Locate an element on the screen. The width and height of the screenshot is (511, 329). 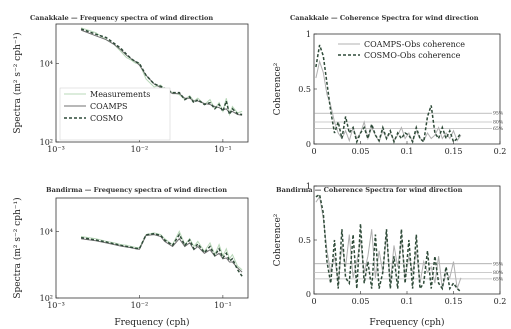
legend-label: COSMO-Obs coherence is located at coordinates (412, 55).